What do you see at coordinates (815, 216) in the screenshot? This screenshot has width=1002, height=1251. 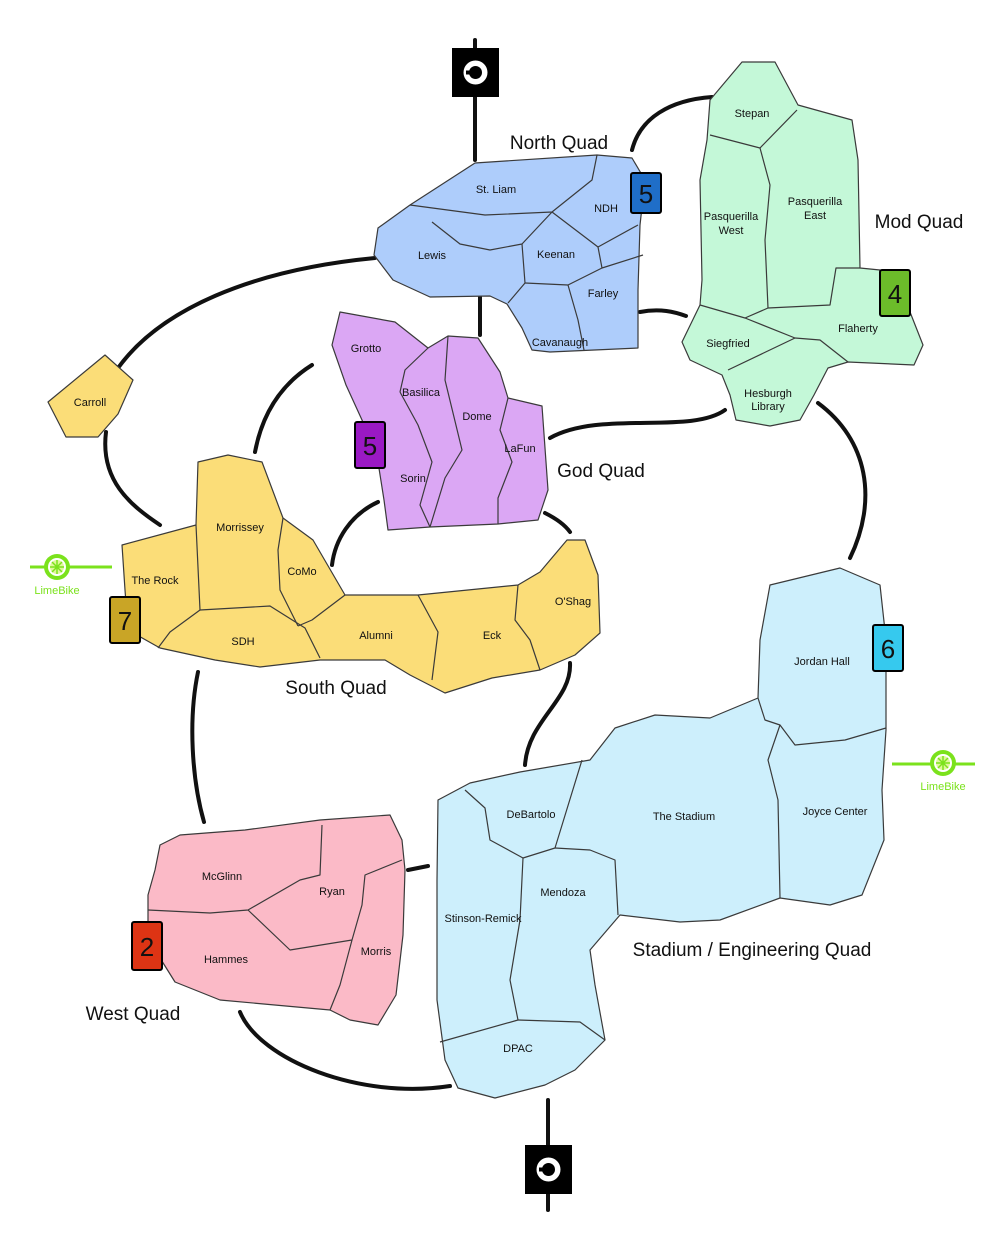 I see `pasquerilla-east-label-2: East` at bounding box center [815, 216].